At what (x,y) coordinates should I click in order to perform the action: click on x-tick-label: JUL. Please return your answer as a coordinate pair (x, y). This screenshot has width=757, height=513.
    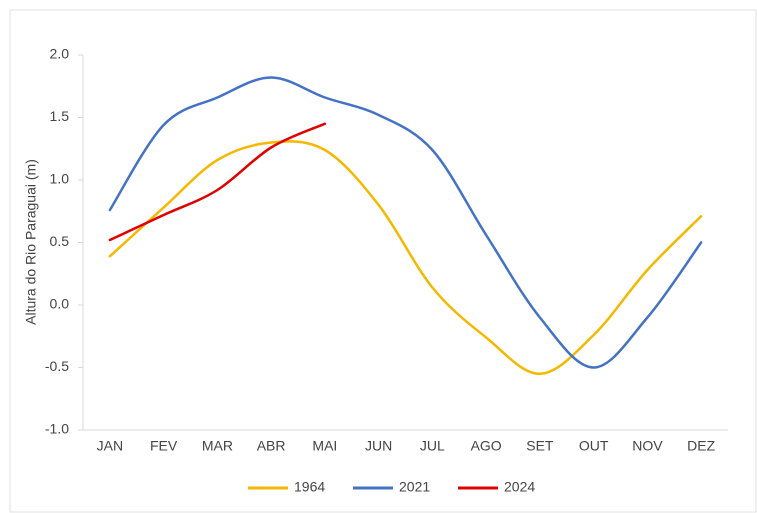
    Looking at the image, I should click on (432, 446).